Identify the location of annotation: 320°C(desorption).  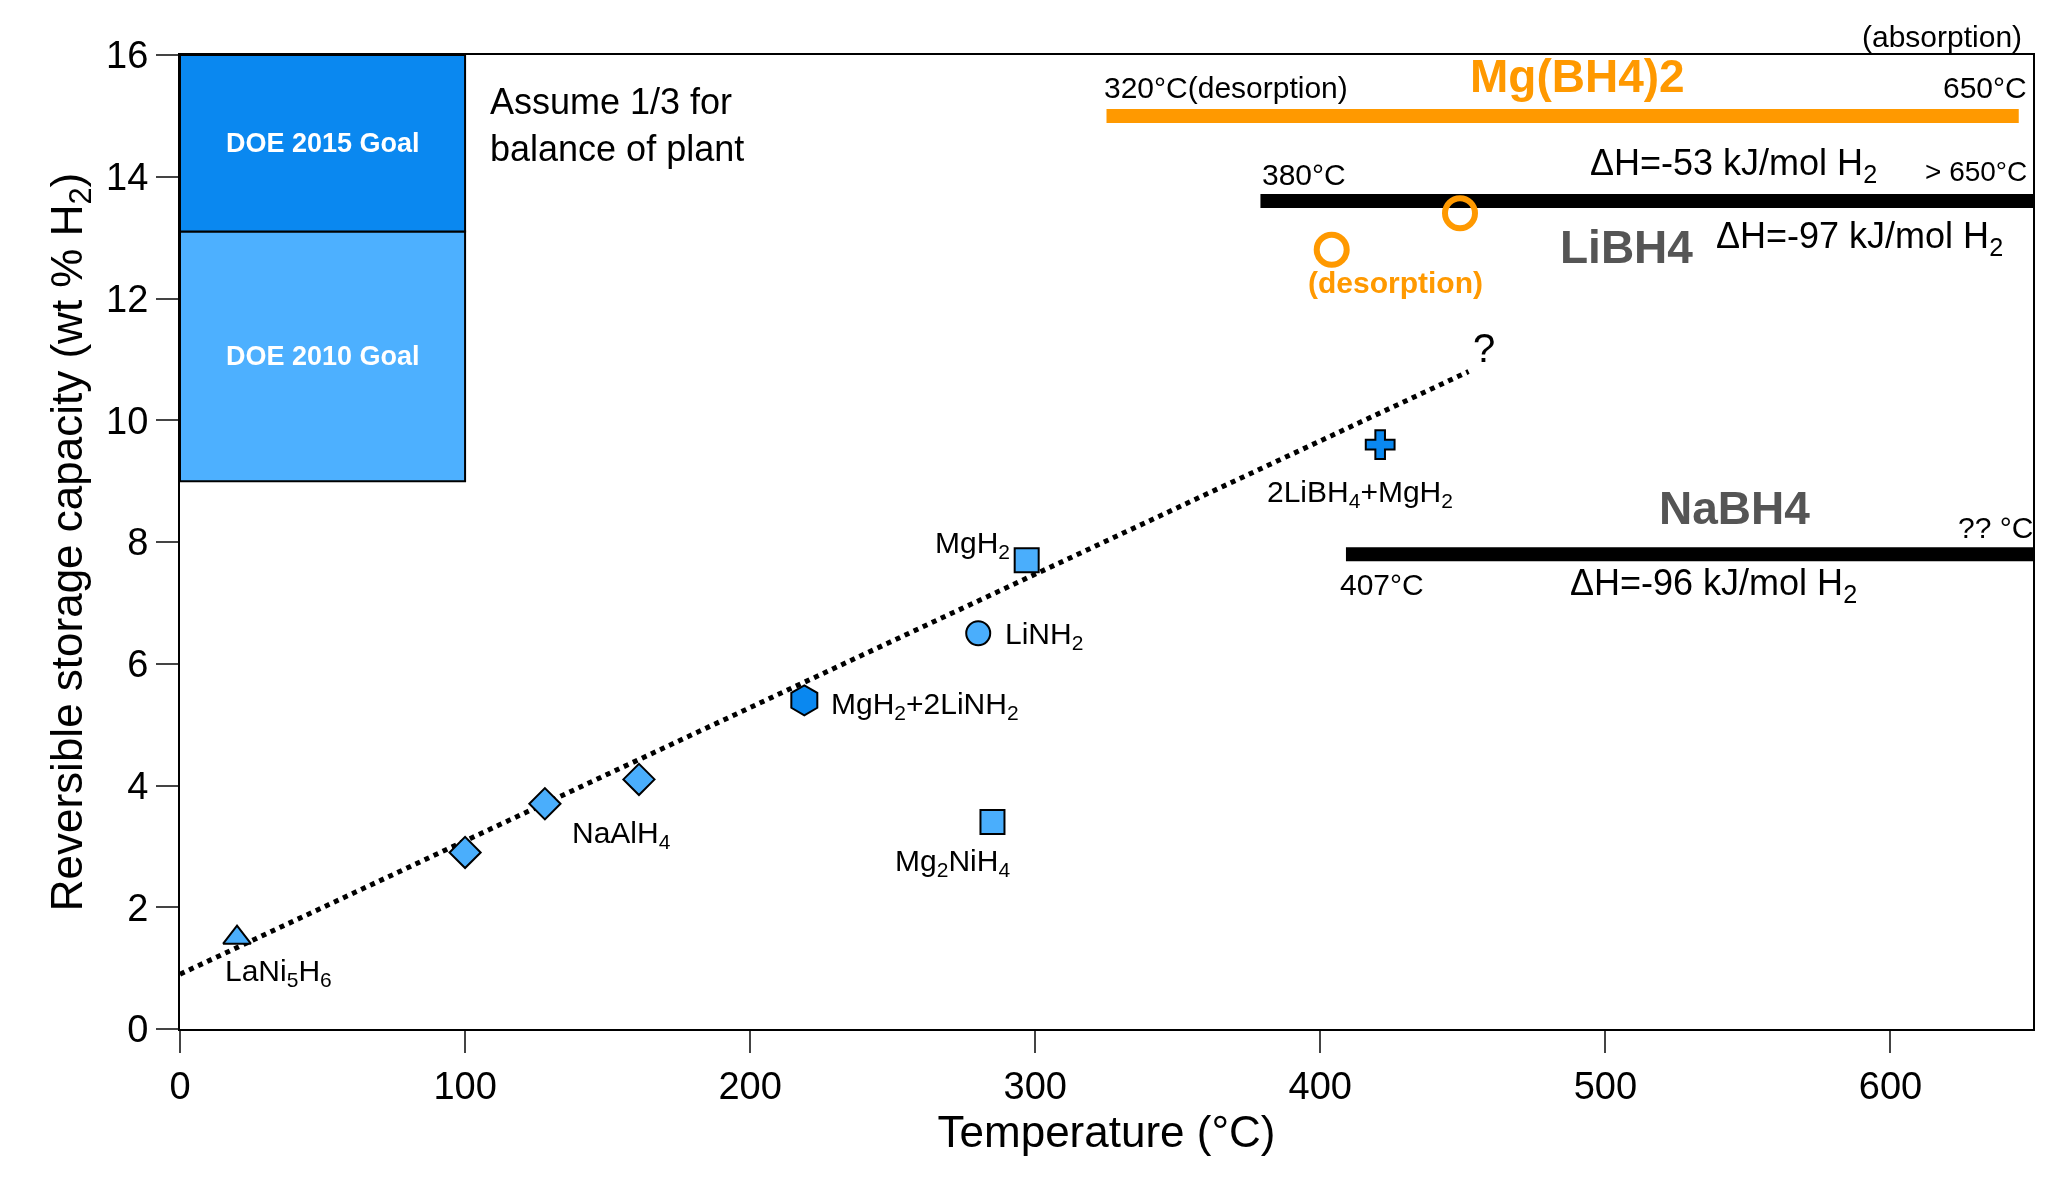
(1226, 87).